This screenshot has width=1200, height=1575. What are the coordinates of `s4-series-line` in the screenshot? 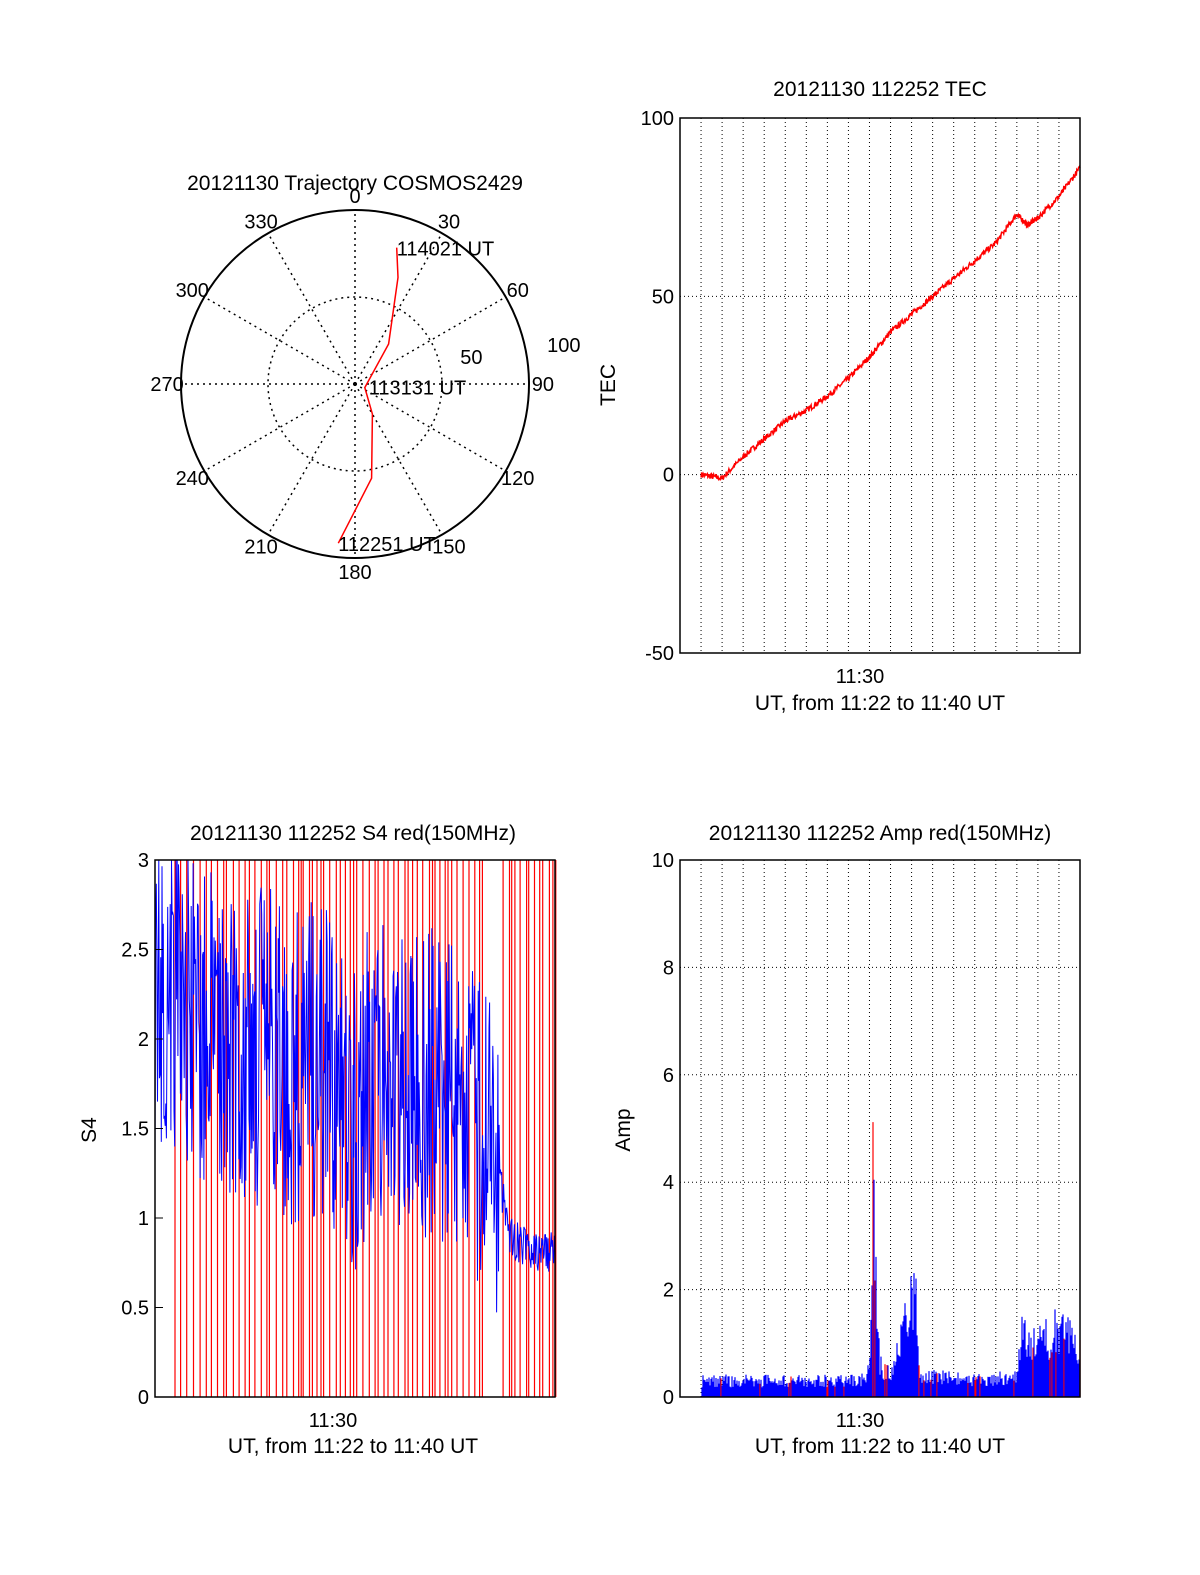 It's located at (354, 1086).